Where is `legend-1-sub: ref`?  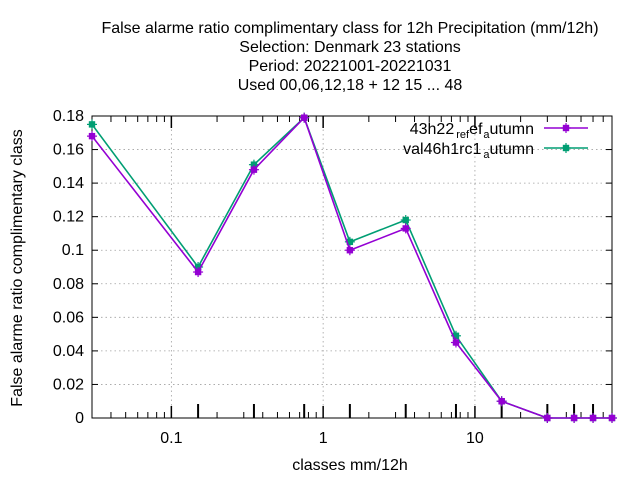
legend-1-sub: ref is located at coordinates (463, 135).